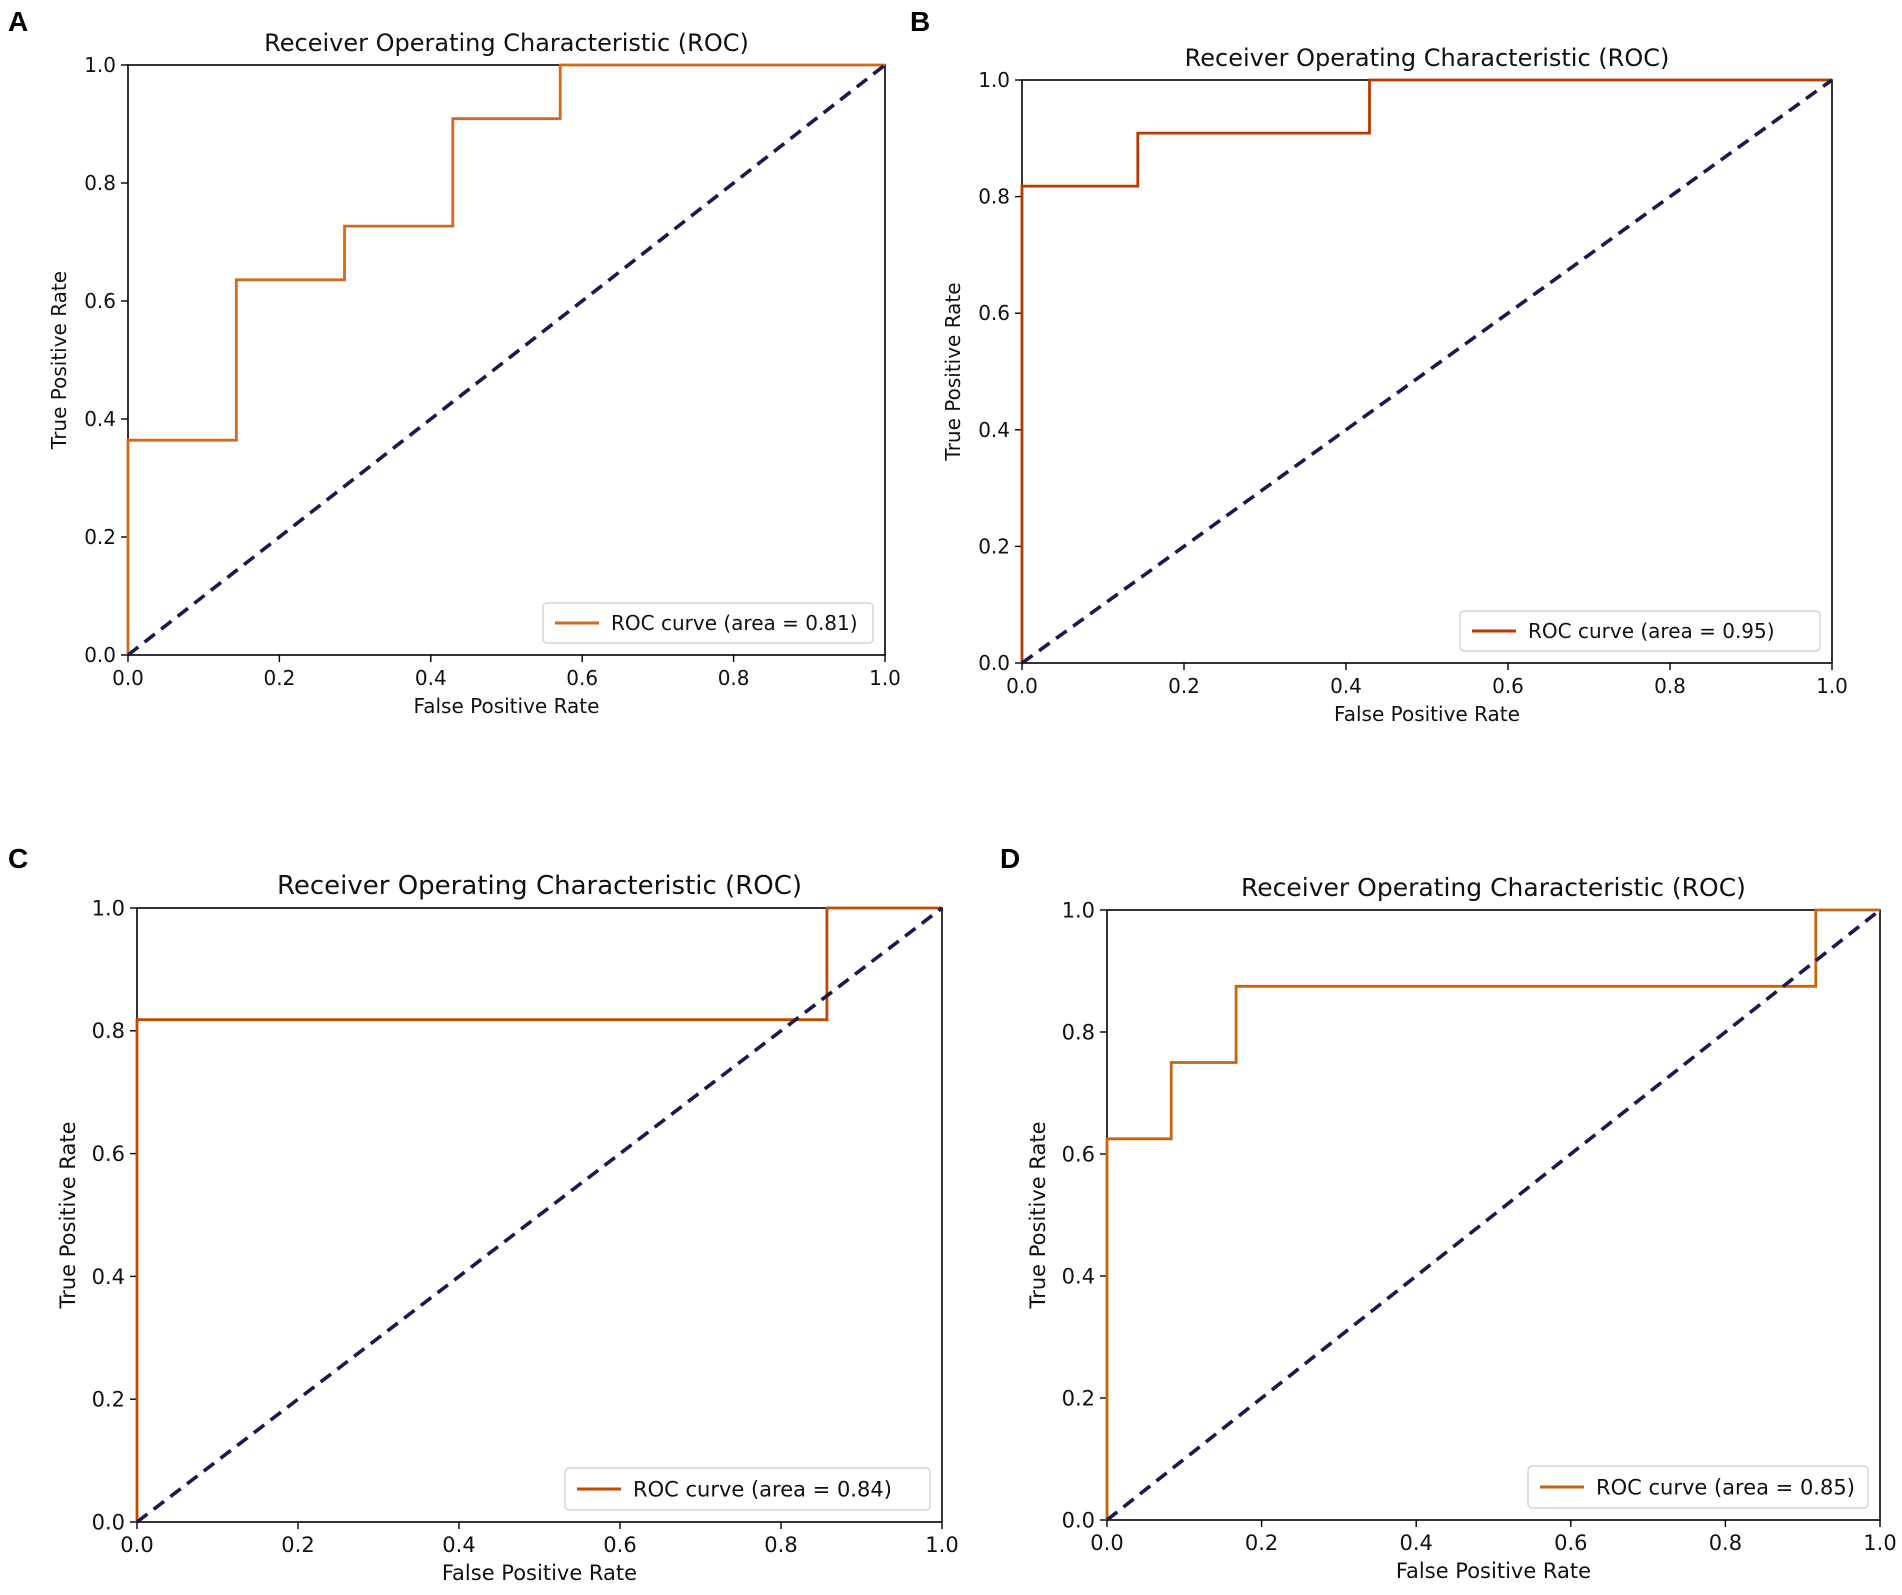  What do you see at coordinates (582, 678) in the screenshot?
I see `x-tick-label-a-3: 0.6` at bounding box center [582, 678].